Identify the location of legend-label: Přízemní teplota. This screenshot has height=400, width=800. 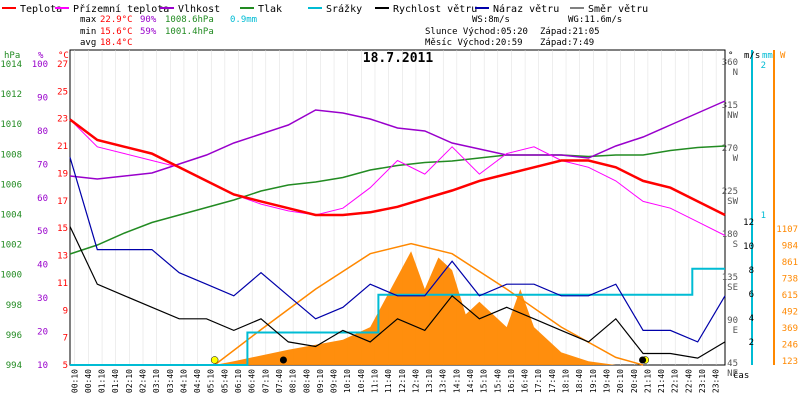
(121, 9).